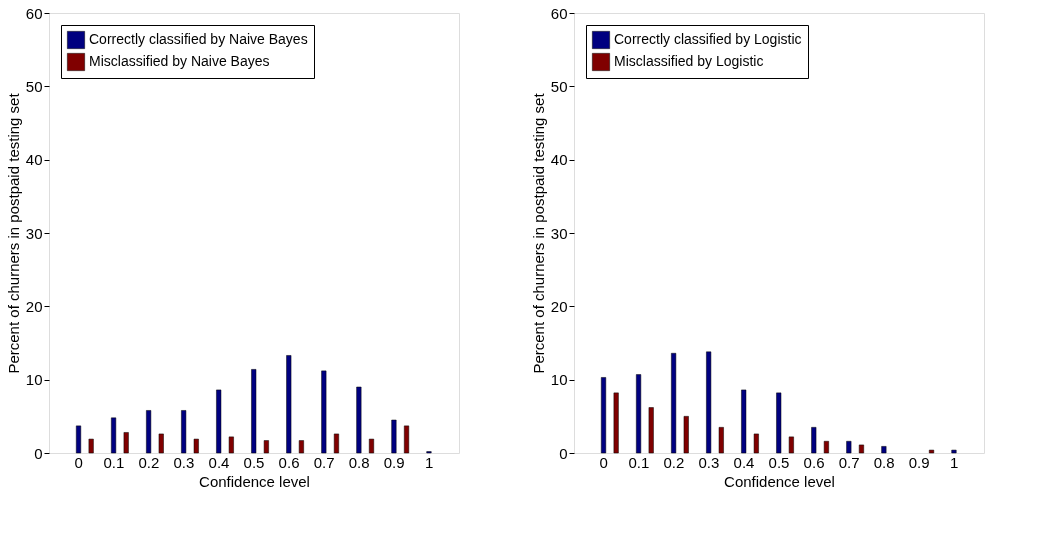  I want to click on legend-label: Correctly classified by Logistic, so click(708, 39).